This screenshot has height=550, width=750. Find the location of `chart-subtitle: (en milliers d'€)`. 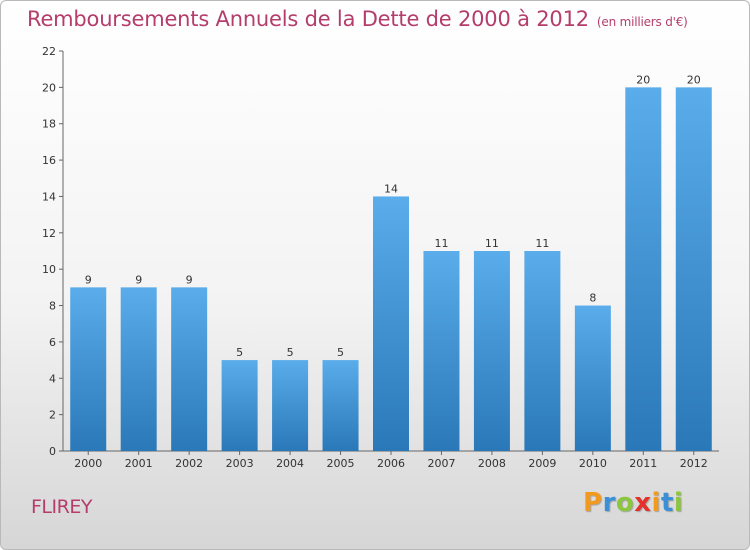

chart-subtitle: (en milliers d'€) is located at coordinates (642, 22).